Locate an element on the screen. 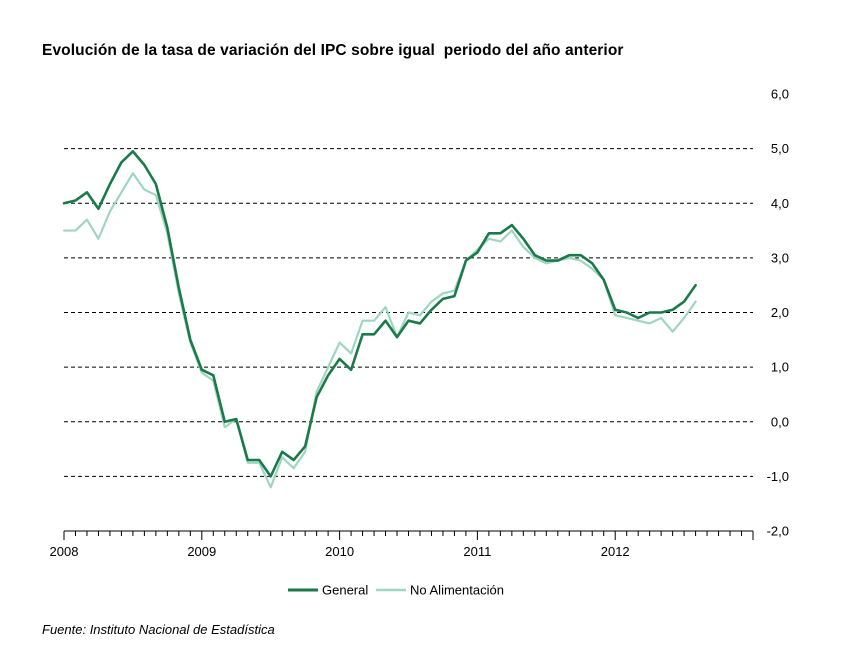 The width and height of the screenshot is (859, 654). y-axis-labels: 6,0 5,0 4,0 3,0 2,0 1,0 0,0 -1,0 -2,0 is located at coordinates (778, 313).